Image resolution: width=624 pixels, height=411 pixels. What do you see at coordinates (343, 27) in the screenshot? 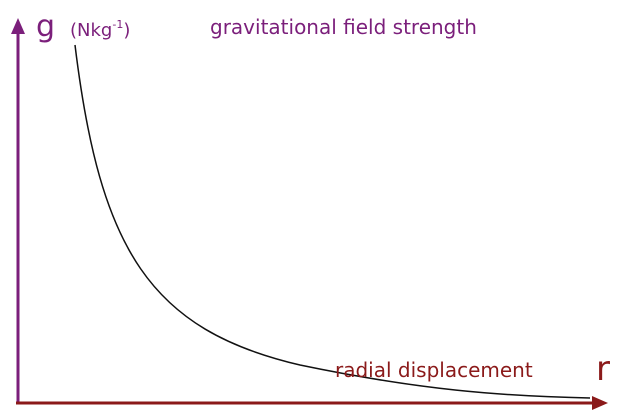
I see `y-label: gravitational field strength` at bounding box center [343, 27].